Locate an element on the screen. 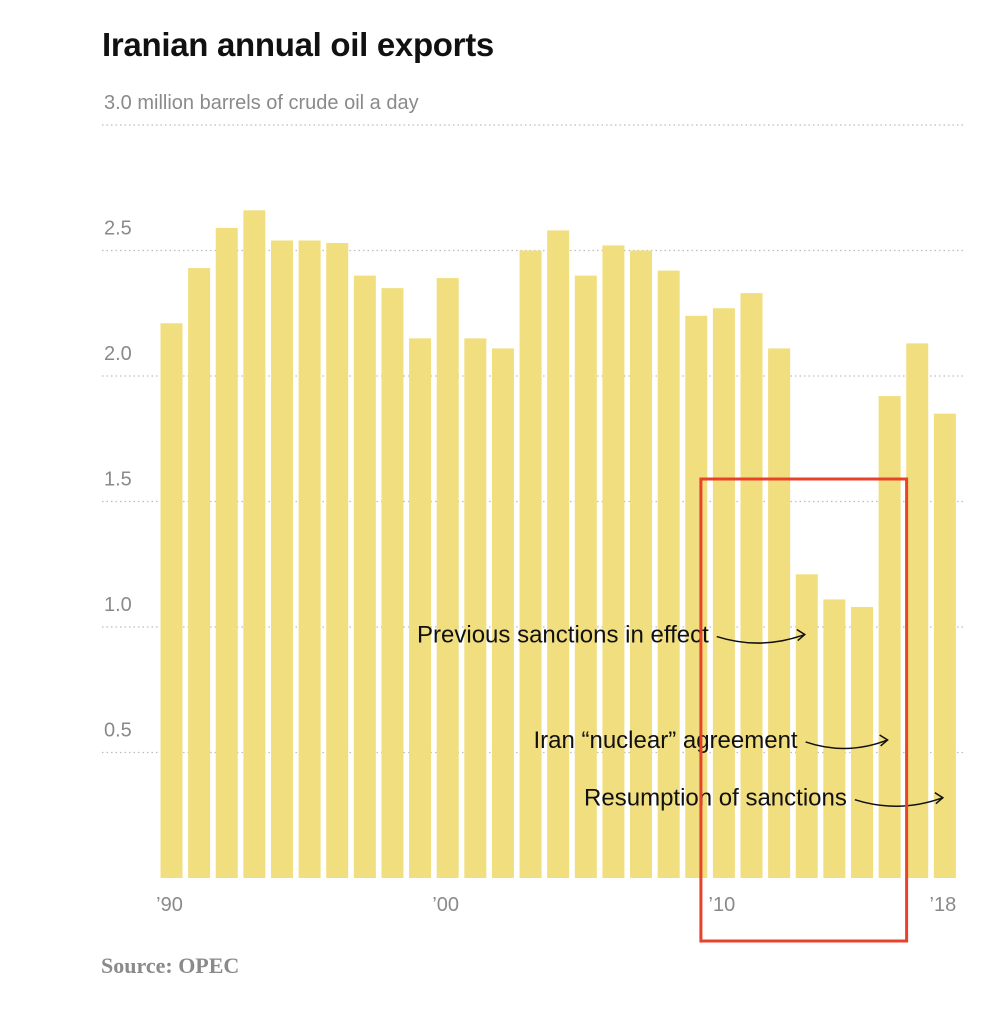 The width and height of the screenshot is (1006, 1022). y-tick-label: 1.0 is located at coordinates (118, 605).